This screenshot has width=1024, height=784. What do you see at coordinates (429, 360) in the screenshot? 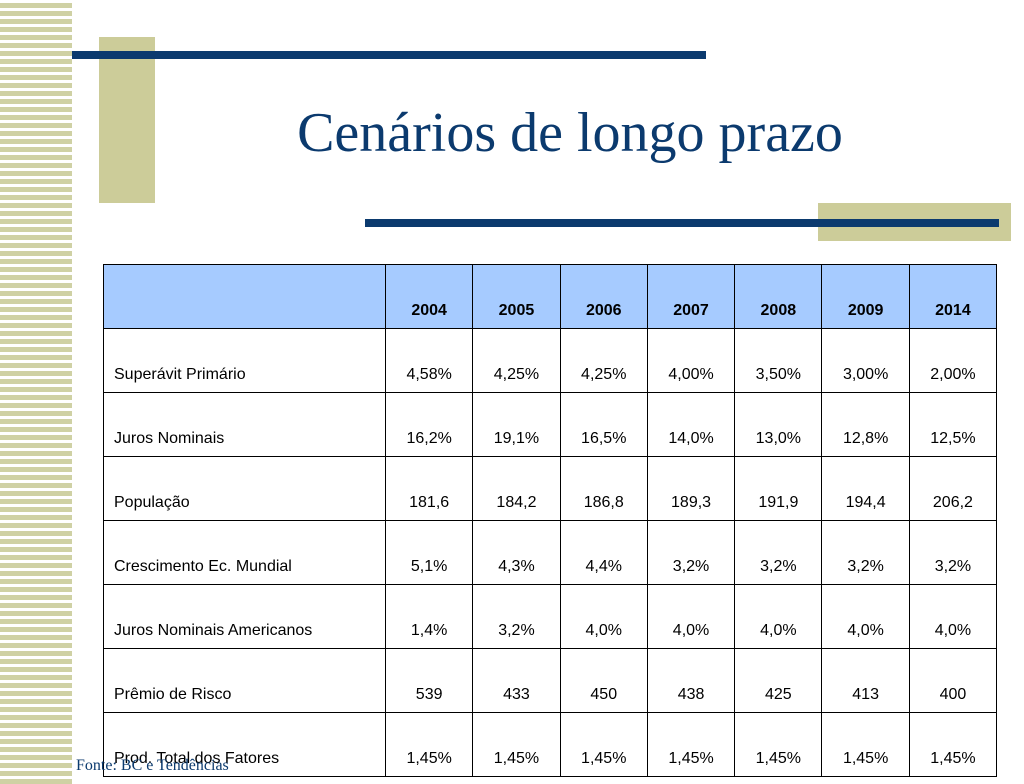
I see `table-cell: 4,58%` at bounding box center [429, 360].